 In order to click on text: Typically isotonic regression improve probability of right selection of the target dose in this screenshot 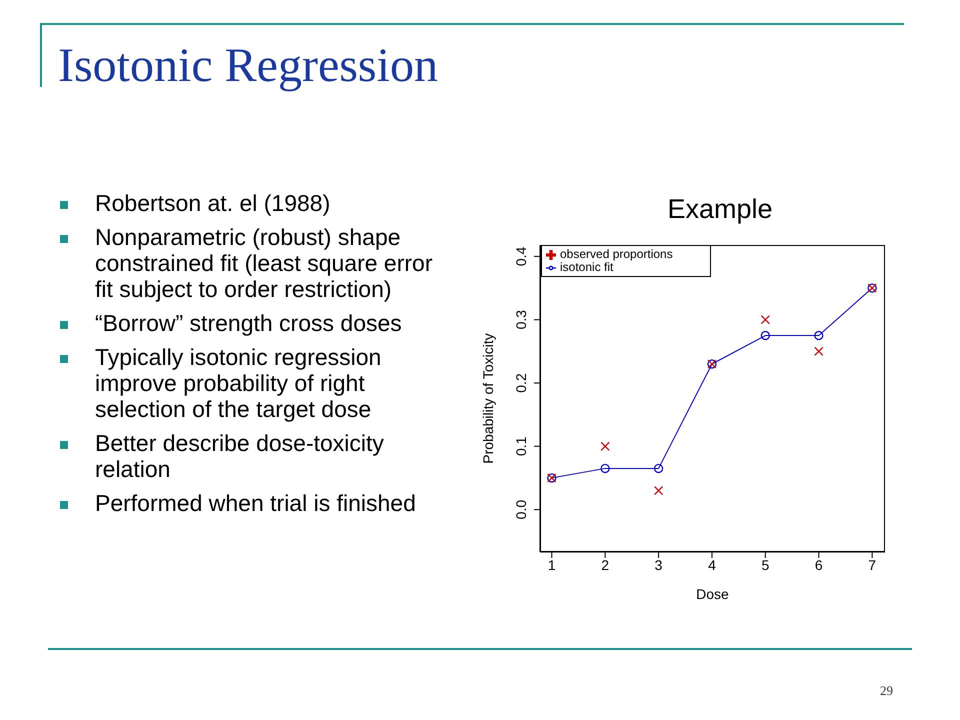, I will do `click(238, 383)`.